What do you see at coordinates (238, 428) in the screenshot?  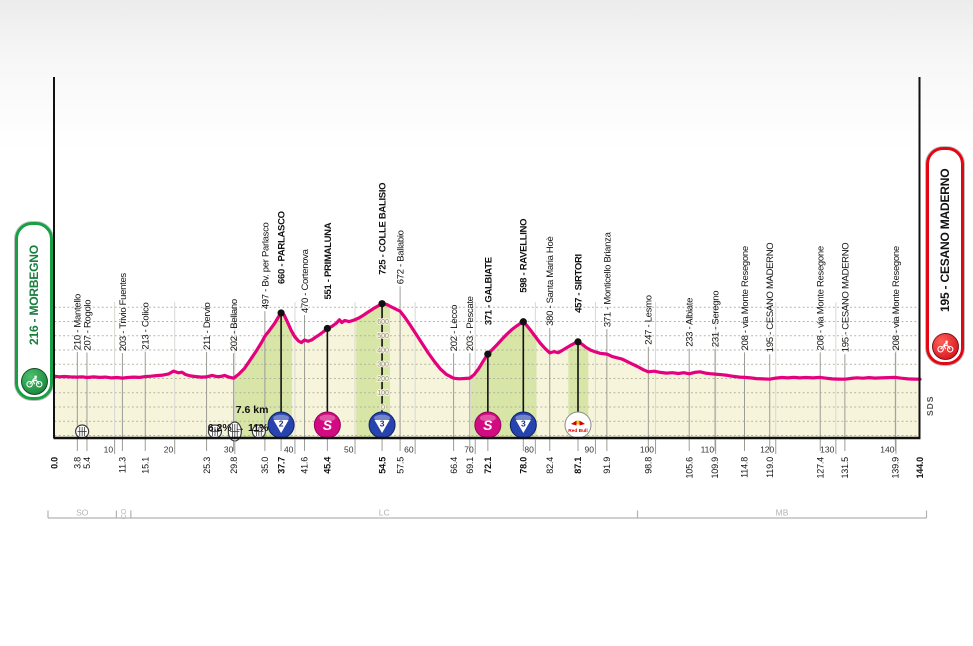 I see `climb-annotation-gradient: 6.2% → 11%` at bounding box center [238, 428].